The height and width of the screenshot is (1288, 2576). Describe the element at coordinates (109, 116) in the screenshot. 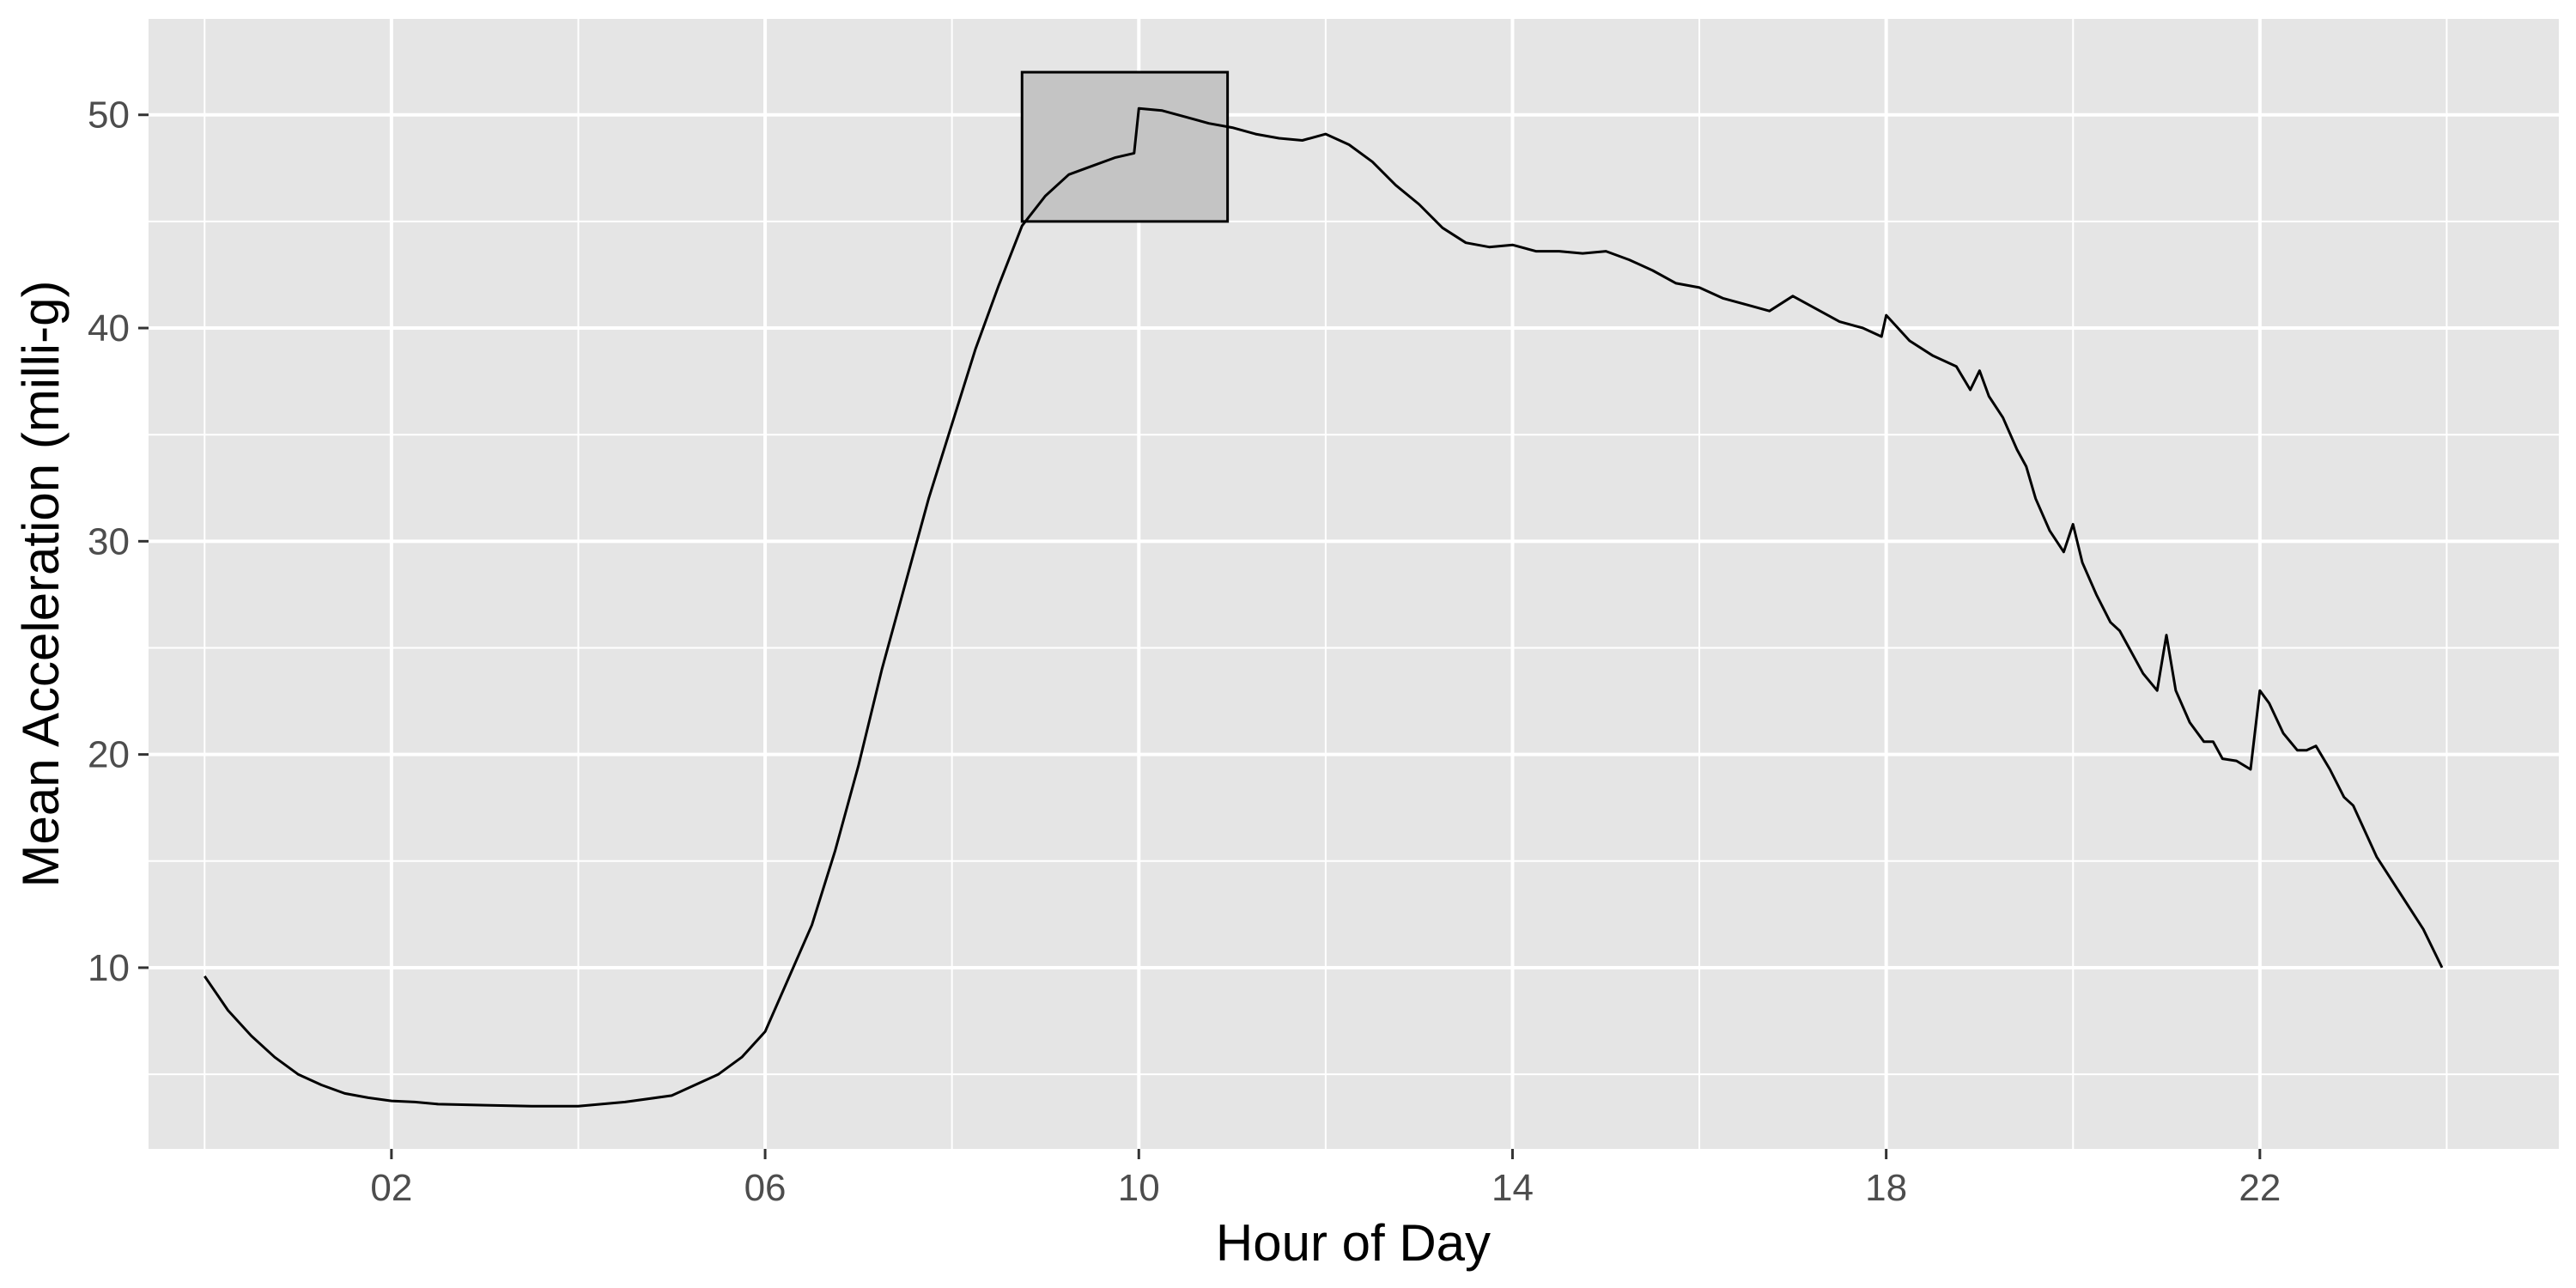

I see `y-tick-label: 50` at that location.